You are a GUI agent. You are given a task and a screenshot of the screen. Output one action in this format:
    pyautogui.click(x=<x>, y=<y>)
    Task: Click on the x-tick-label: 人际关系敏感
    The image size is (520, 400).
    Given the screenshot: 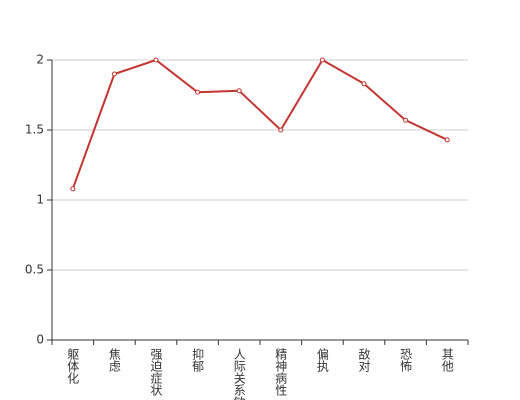 What is the action you would take?
    pyautogui.click(x=239, y=374)
    